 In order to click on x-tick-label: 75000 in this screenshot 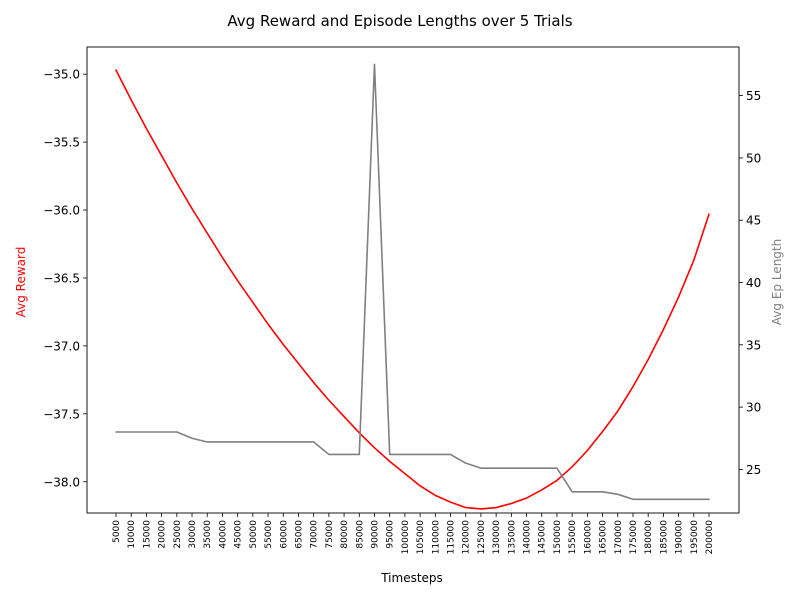, I will do `click(330, 534)`.